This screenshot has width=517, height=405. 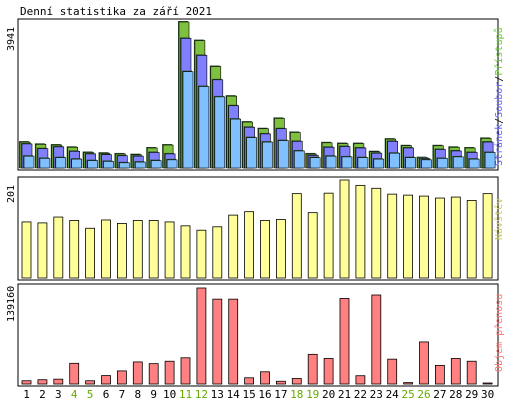 I want to click on day-label: 9, so click(x=153, y=394).